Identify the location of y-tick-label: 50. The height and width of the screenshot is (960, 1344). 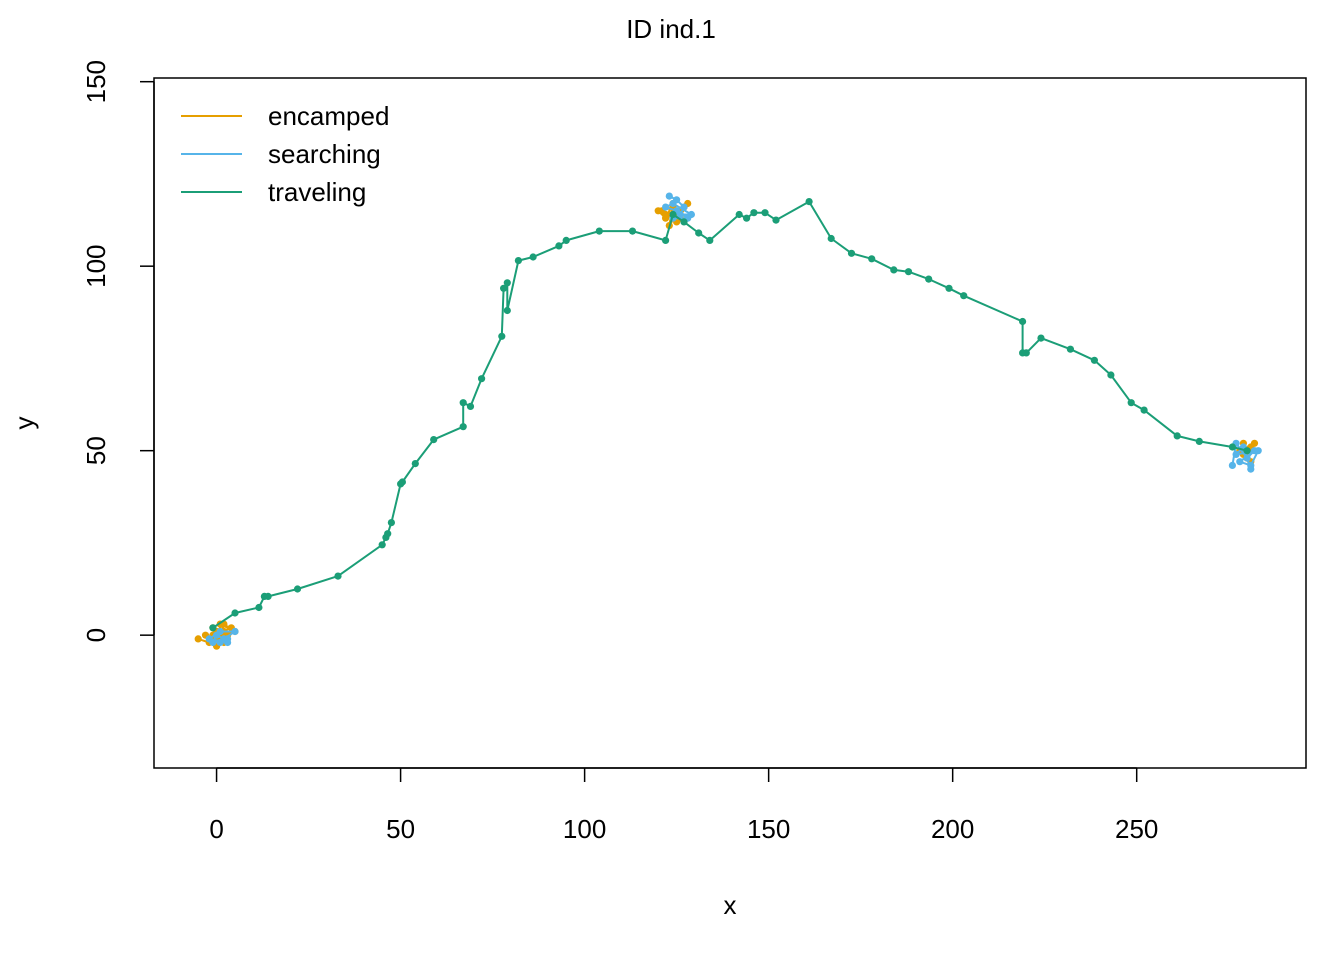
(96, 450).